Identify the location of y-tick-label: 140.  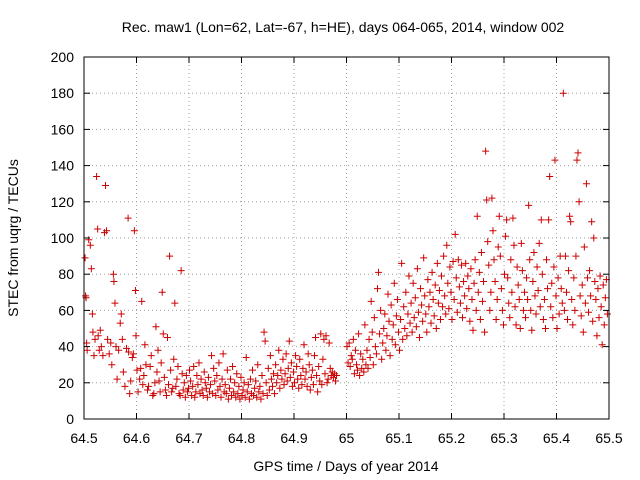
(63, 166).